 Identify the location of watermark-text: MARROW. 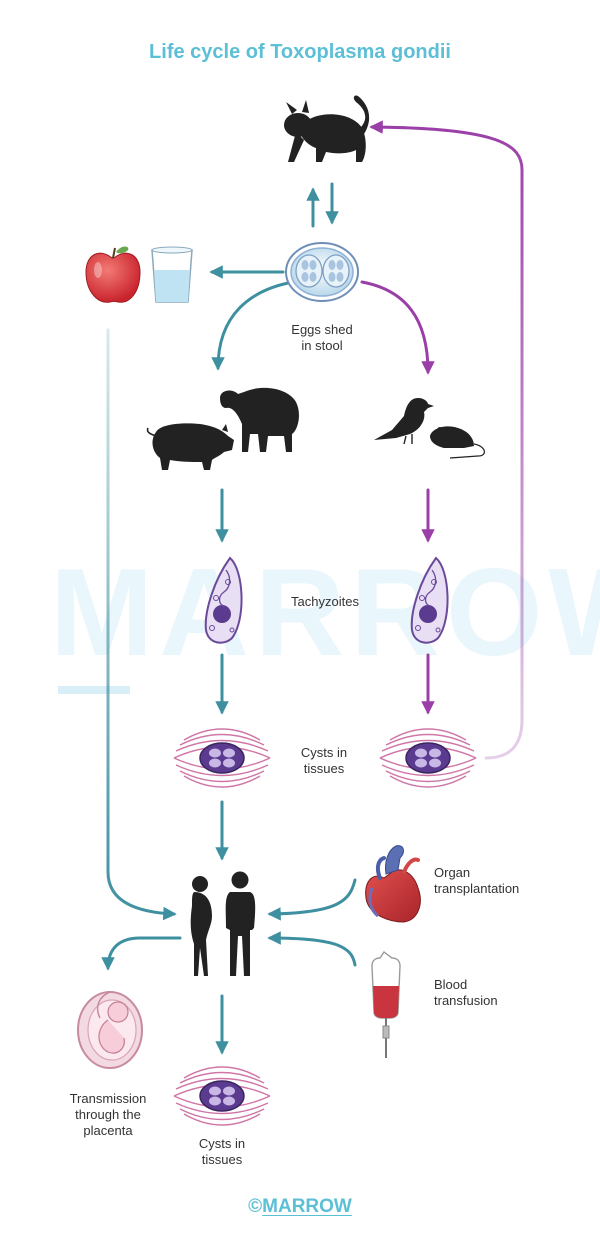
(325, 613).